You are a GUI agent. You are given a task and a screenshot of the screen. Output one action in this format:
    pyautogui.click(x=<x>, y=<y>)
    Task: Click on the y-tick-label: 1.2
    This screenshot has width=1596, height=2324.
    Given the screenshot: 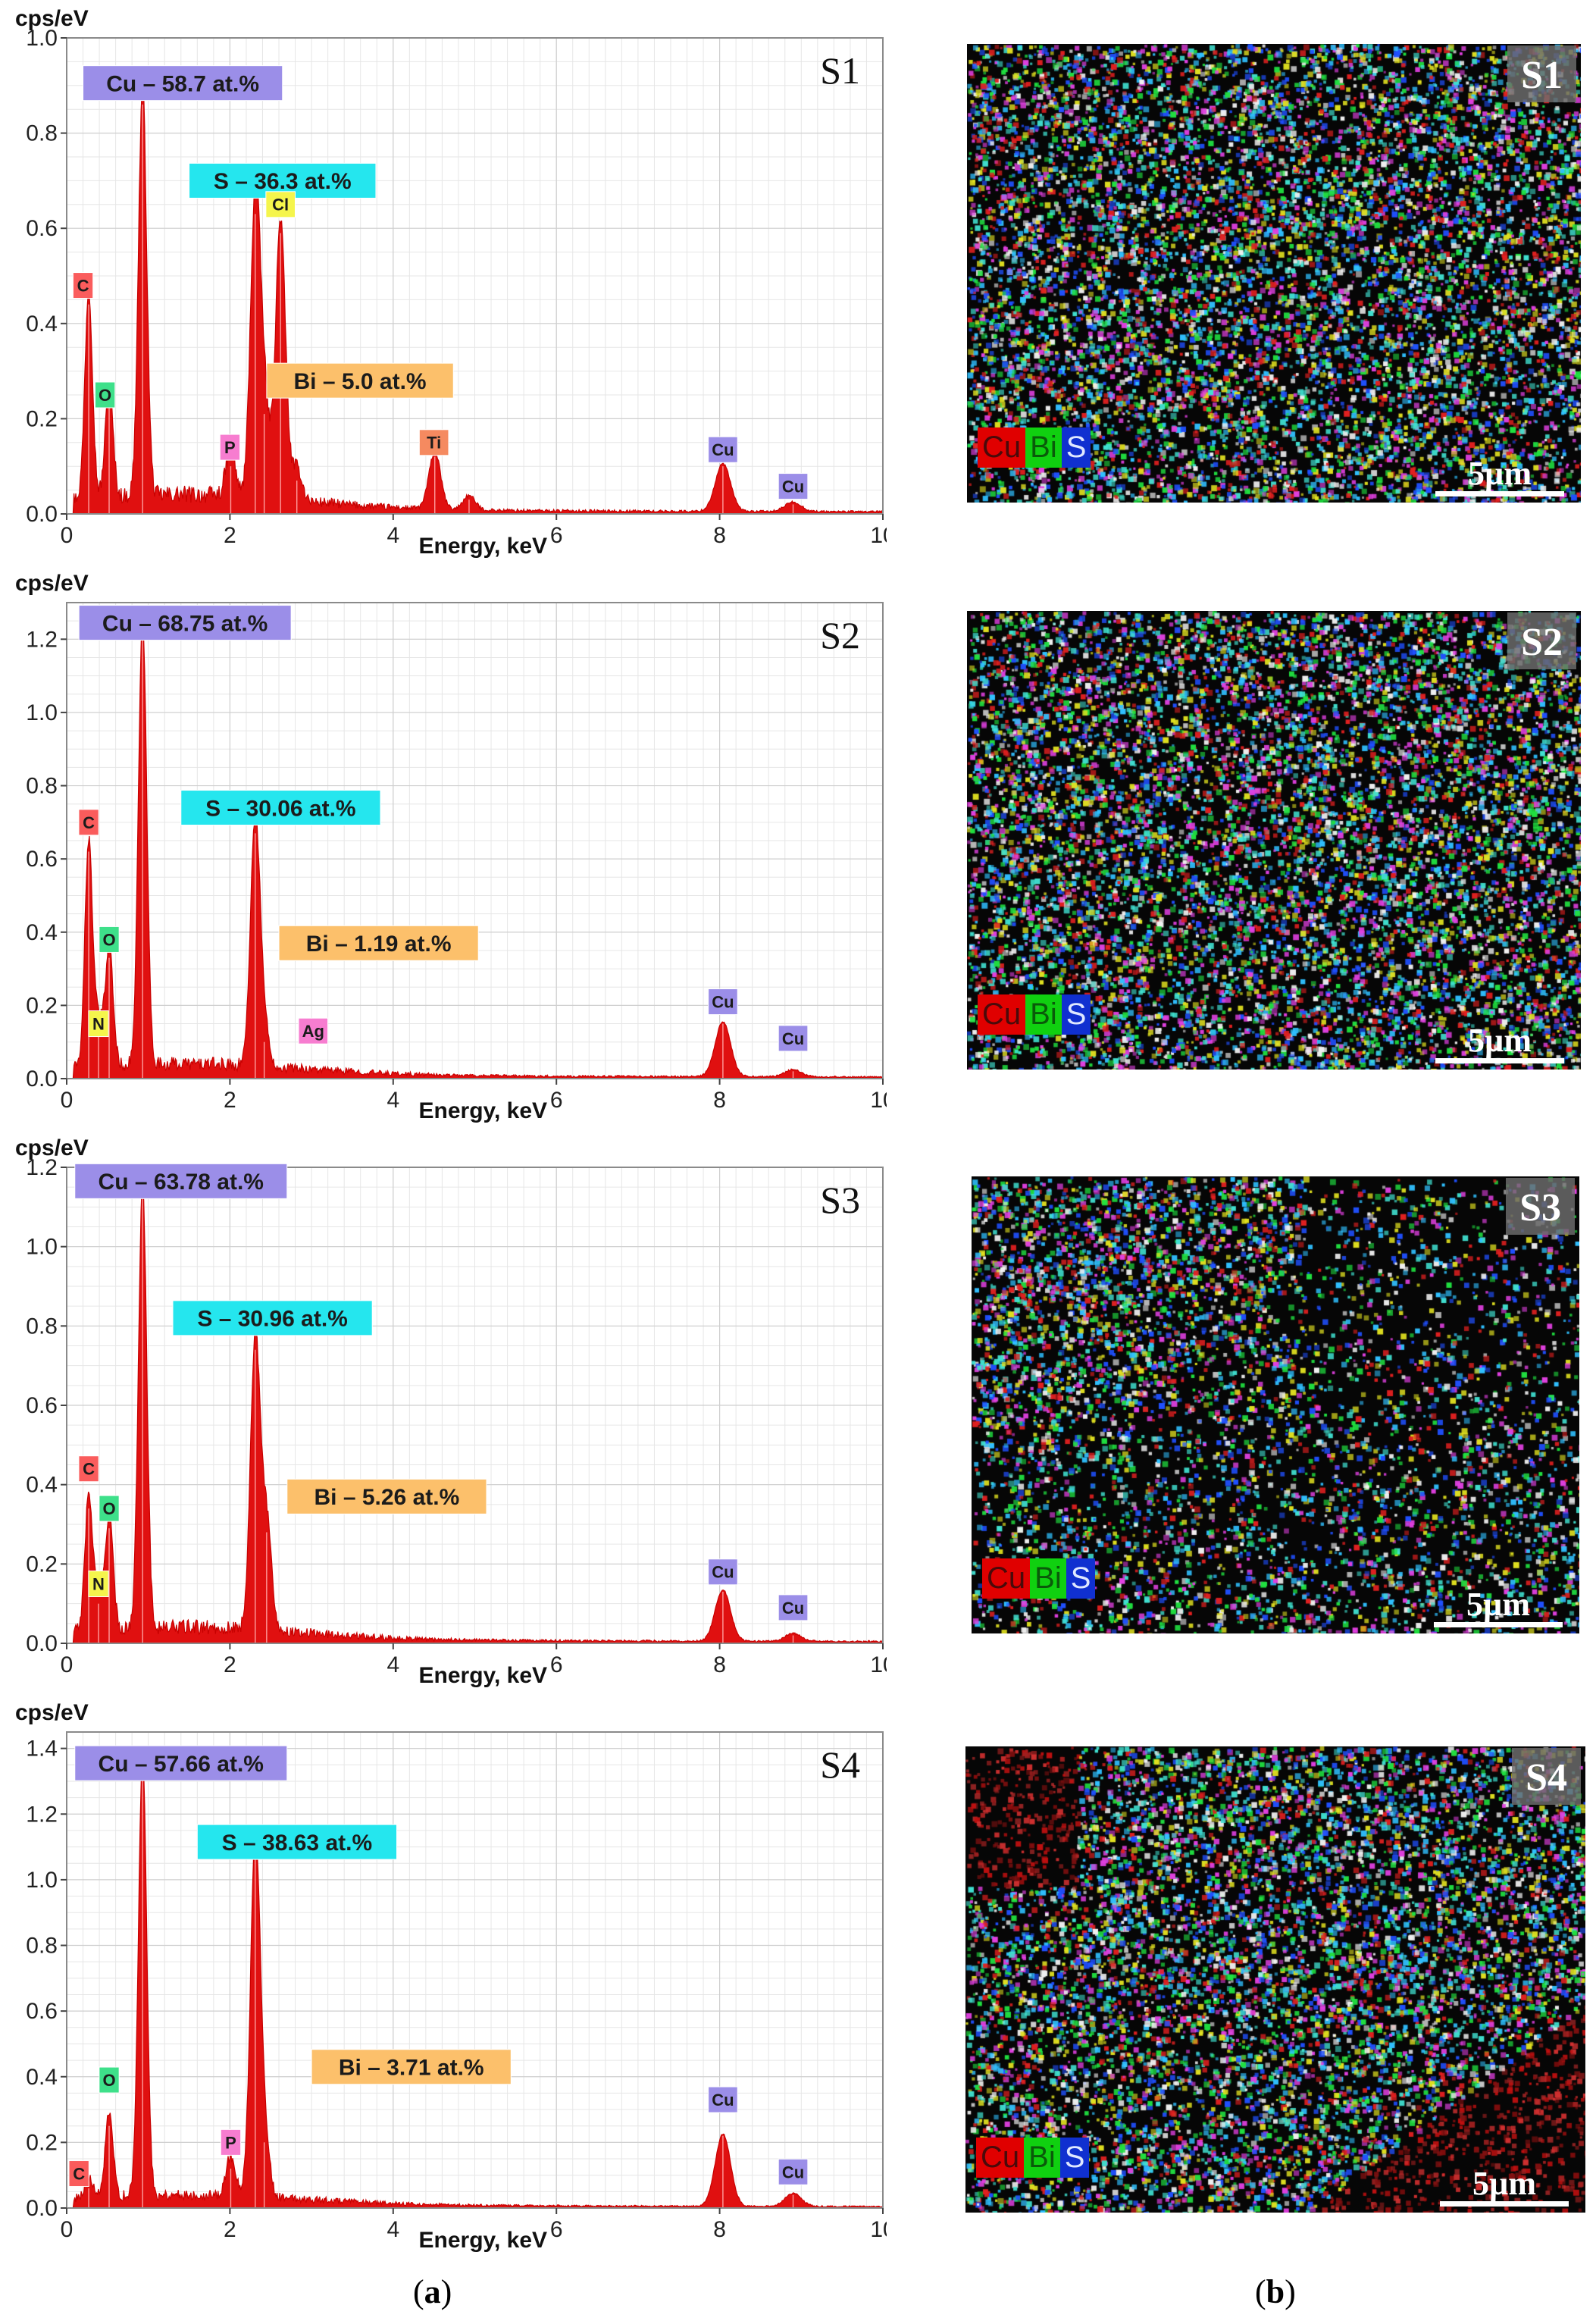 What is the action you would take?
    pyautogui.click(x=42, y=1167)
    